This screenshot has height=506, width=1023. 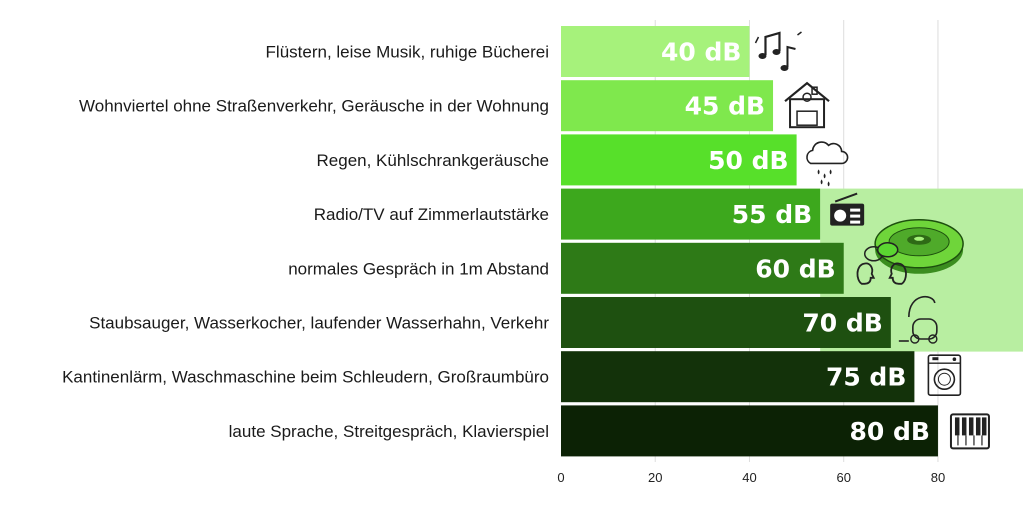 What do you see at coordinates (701, 52) in the screenshot?
I see `bar-value-label: 40 dB` at bounding box center [701, 52].